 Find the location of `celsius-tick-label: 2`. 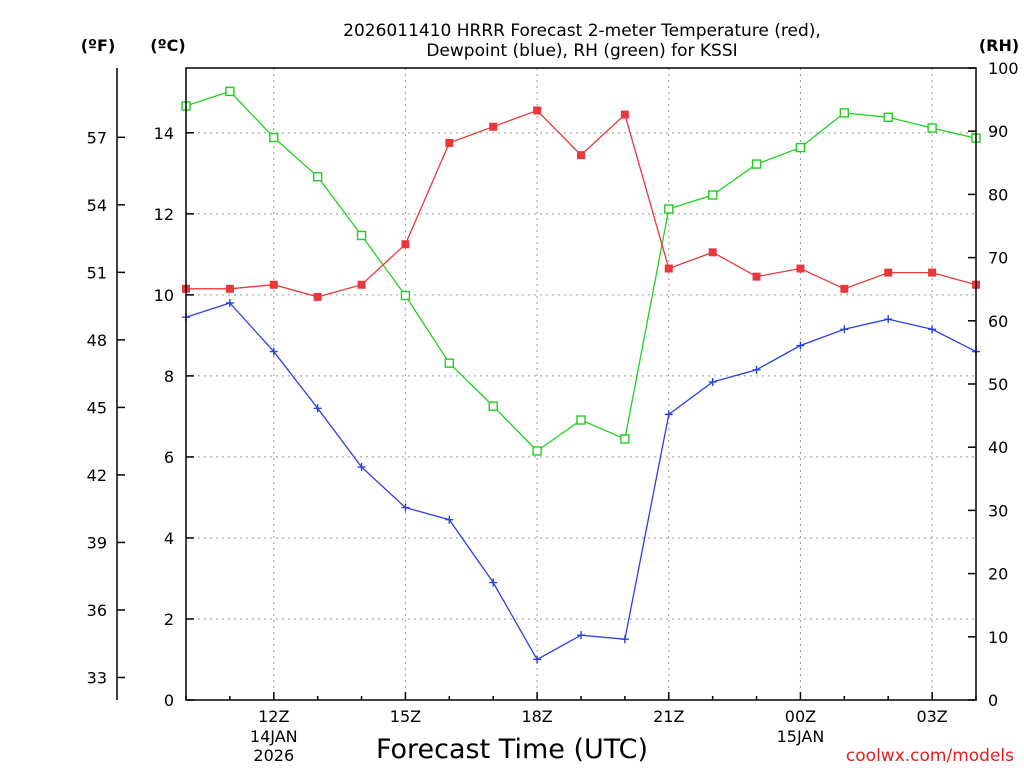

celsius-tick-label: 2 is located at coordinates (169, 619).